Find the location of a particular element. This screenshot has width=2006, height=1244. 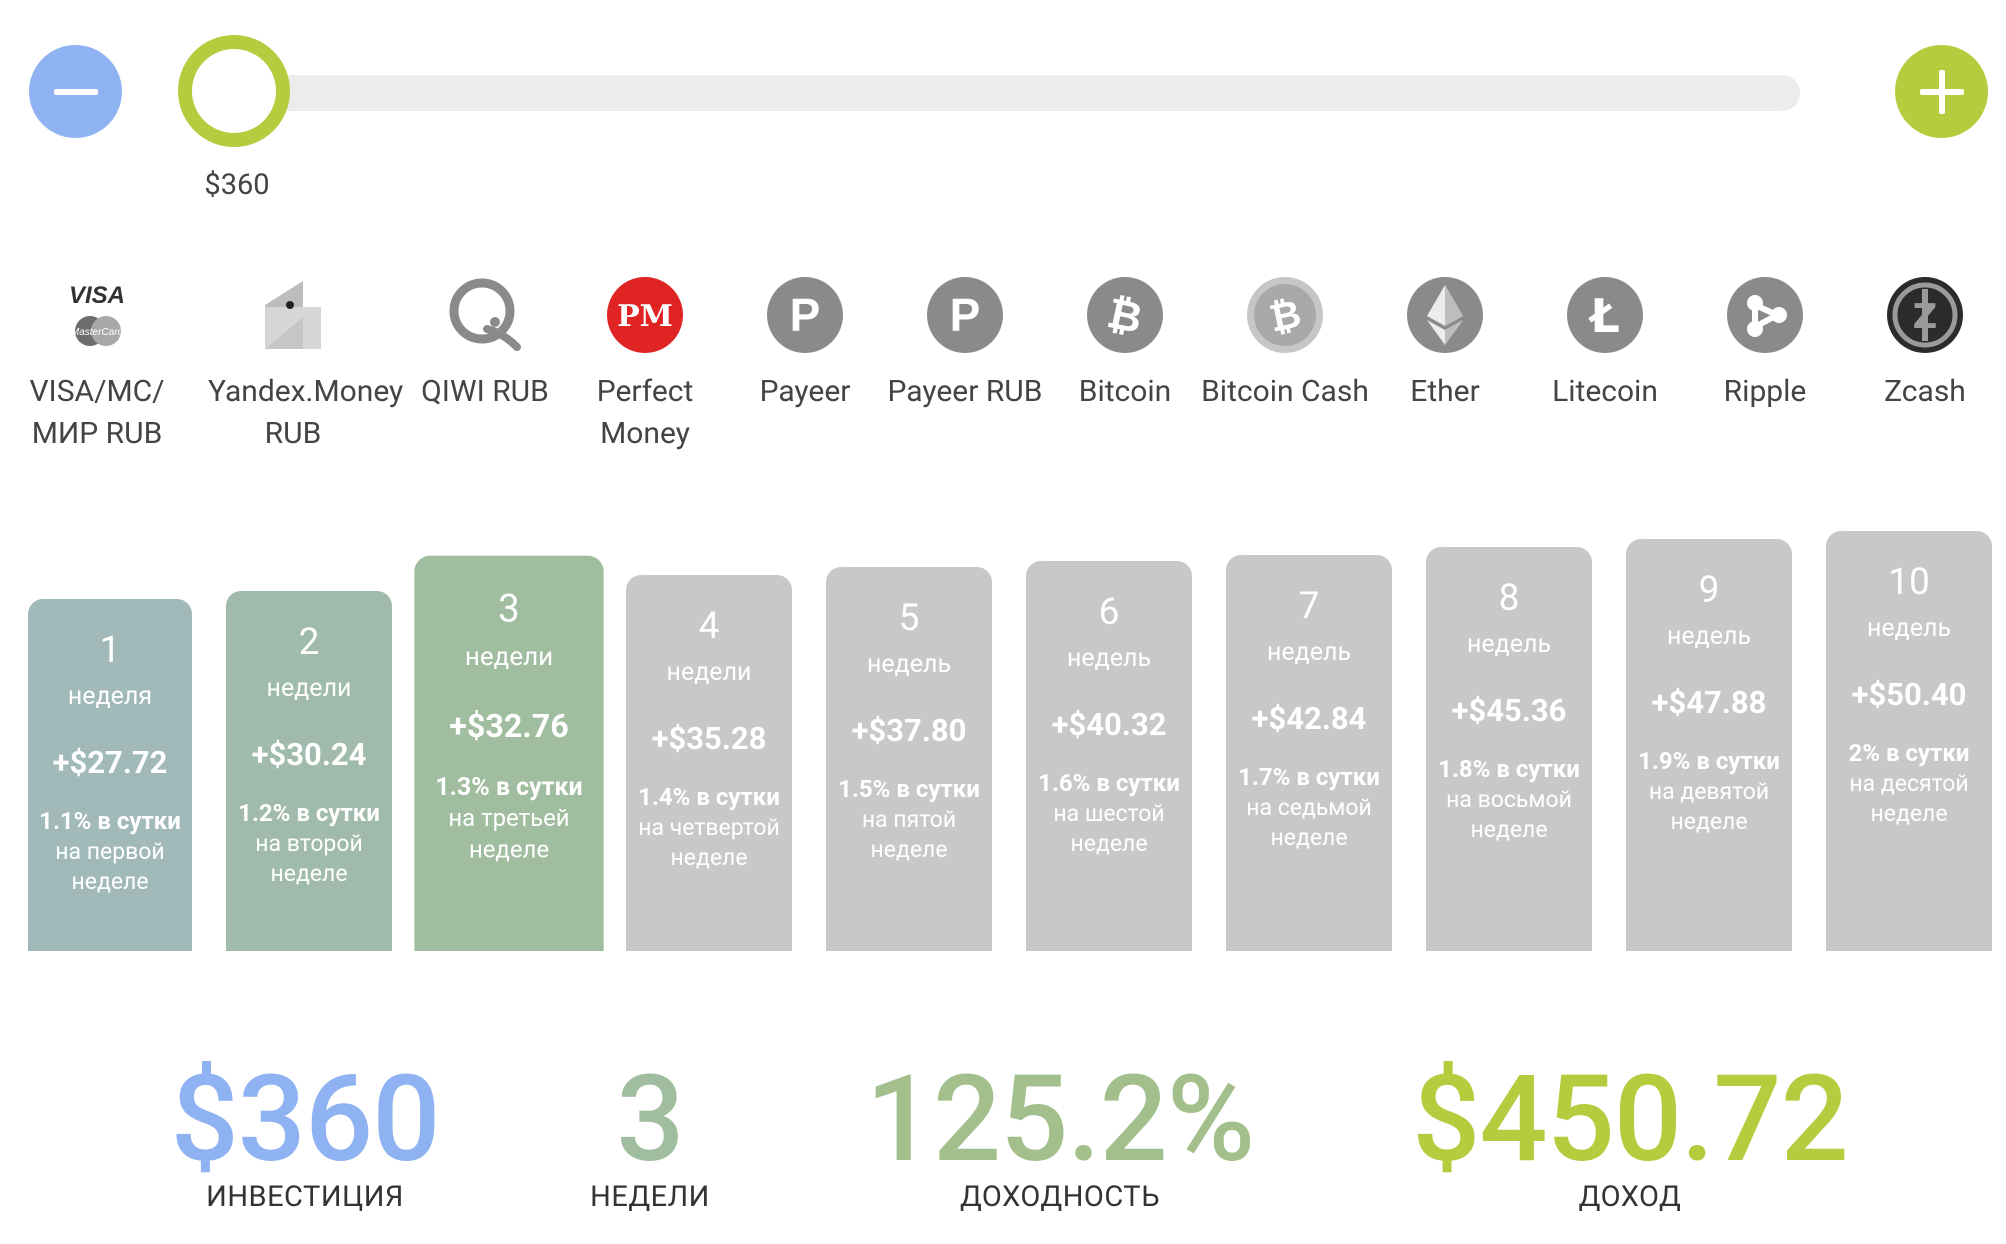

payment-method-visa-mc: VISA MasterCard VISA/MC/ МИР RUB is located at coordinates (97, 365).